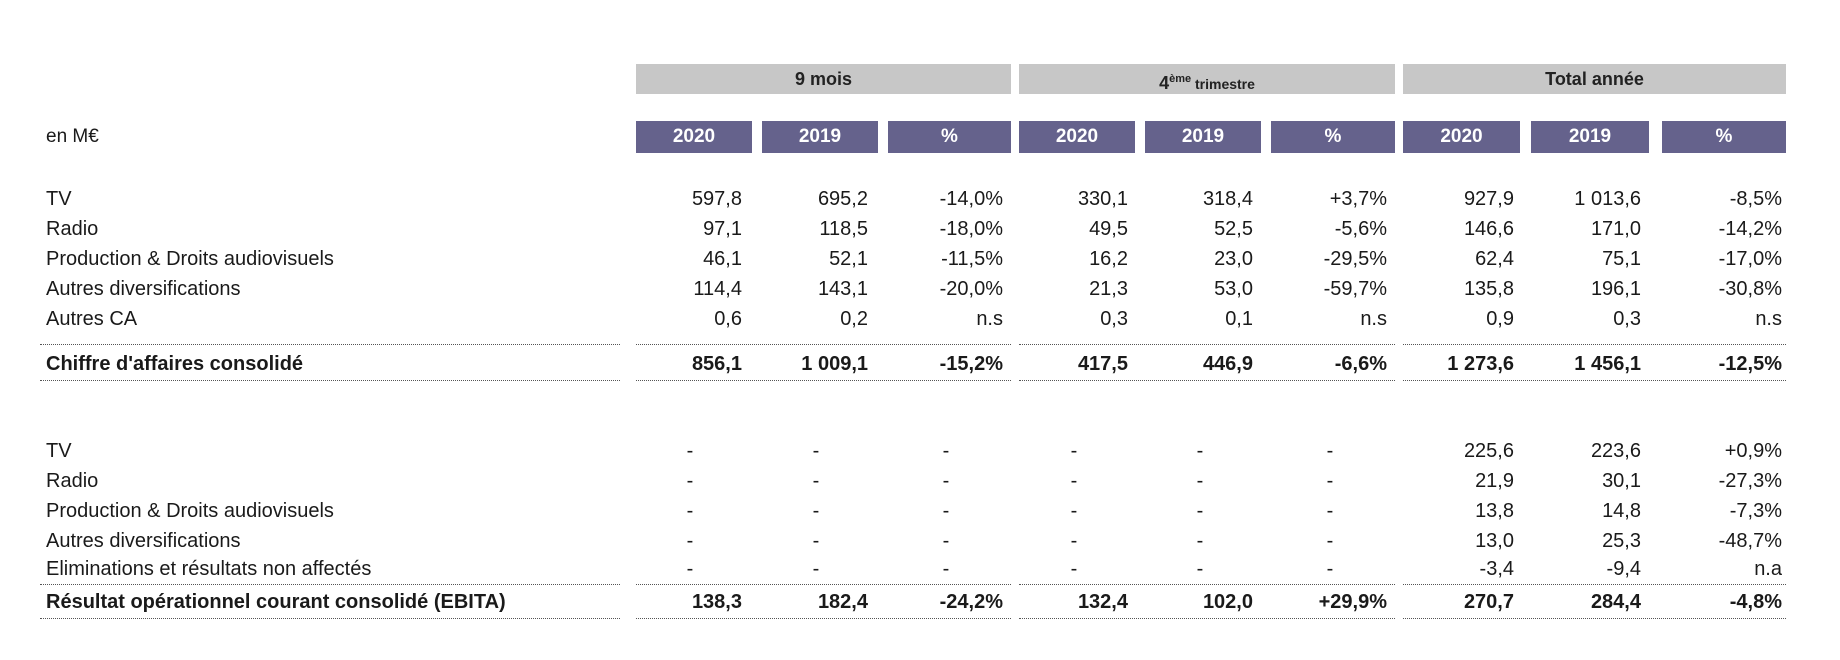 The width and height of the screenshot is (1840, 660). I want to click on table-cell: 223,6, so click(1615, 451).